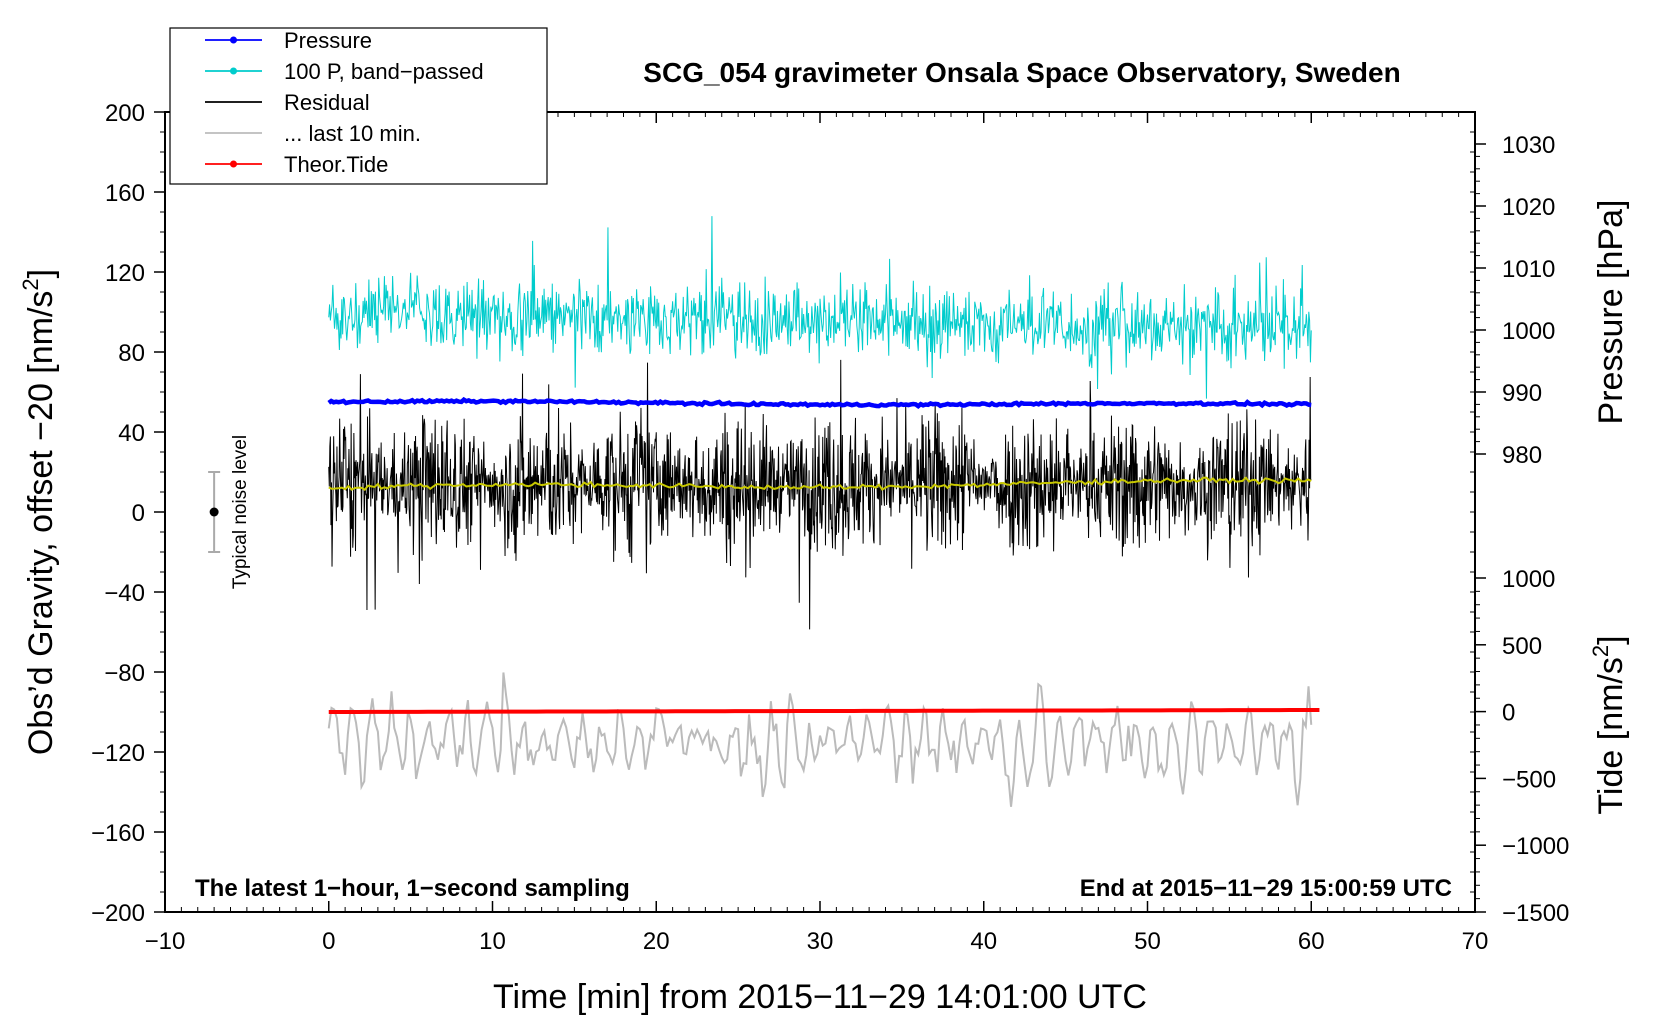 The width and height of the screenshot is (1660, 1020). Describe the element at coordinates (1147, 941) in the screenshot. I see `x-tick-label-50: 50` at that location.